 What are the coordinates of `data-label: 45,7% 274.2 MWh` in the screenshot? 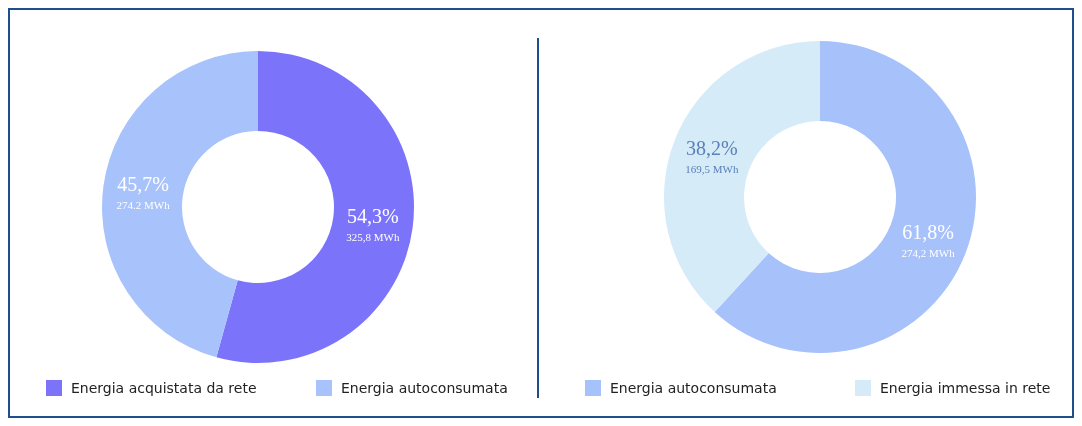 It's located at (143, 192).